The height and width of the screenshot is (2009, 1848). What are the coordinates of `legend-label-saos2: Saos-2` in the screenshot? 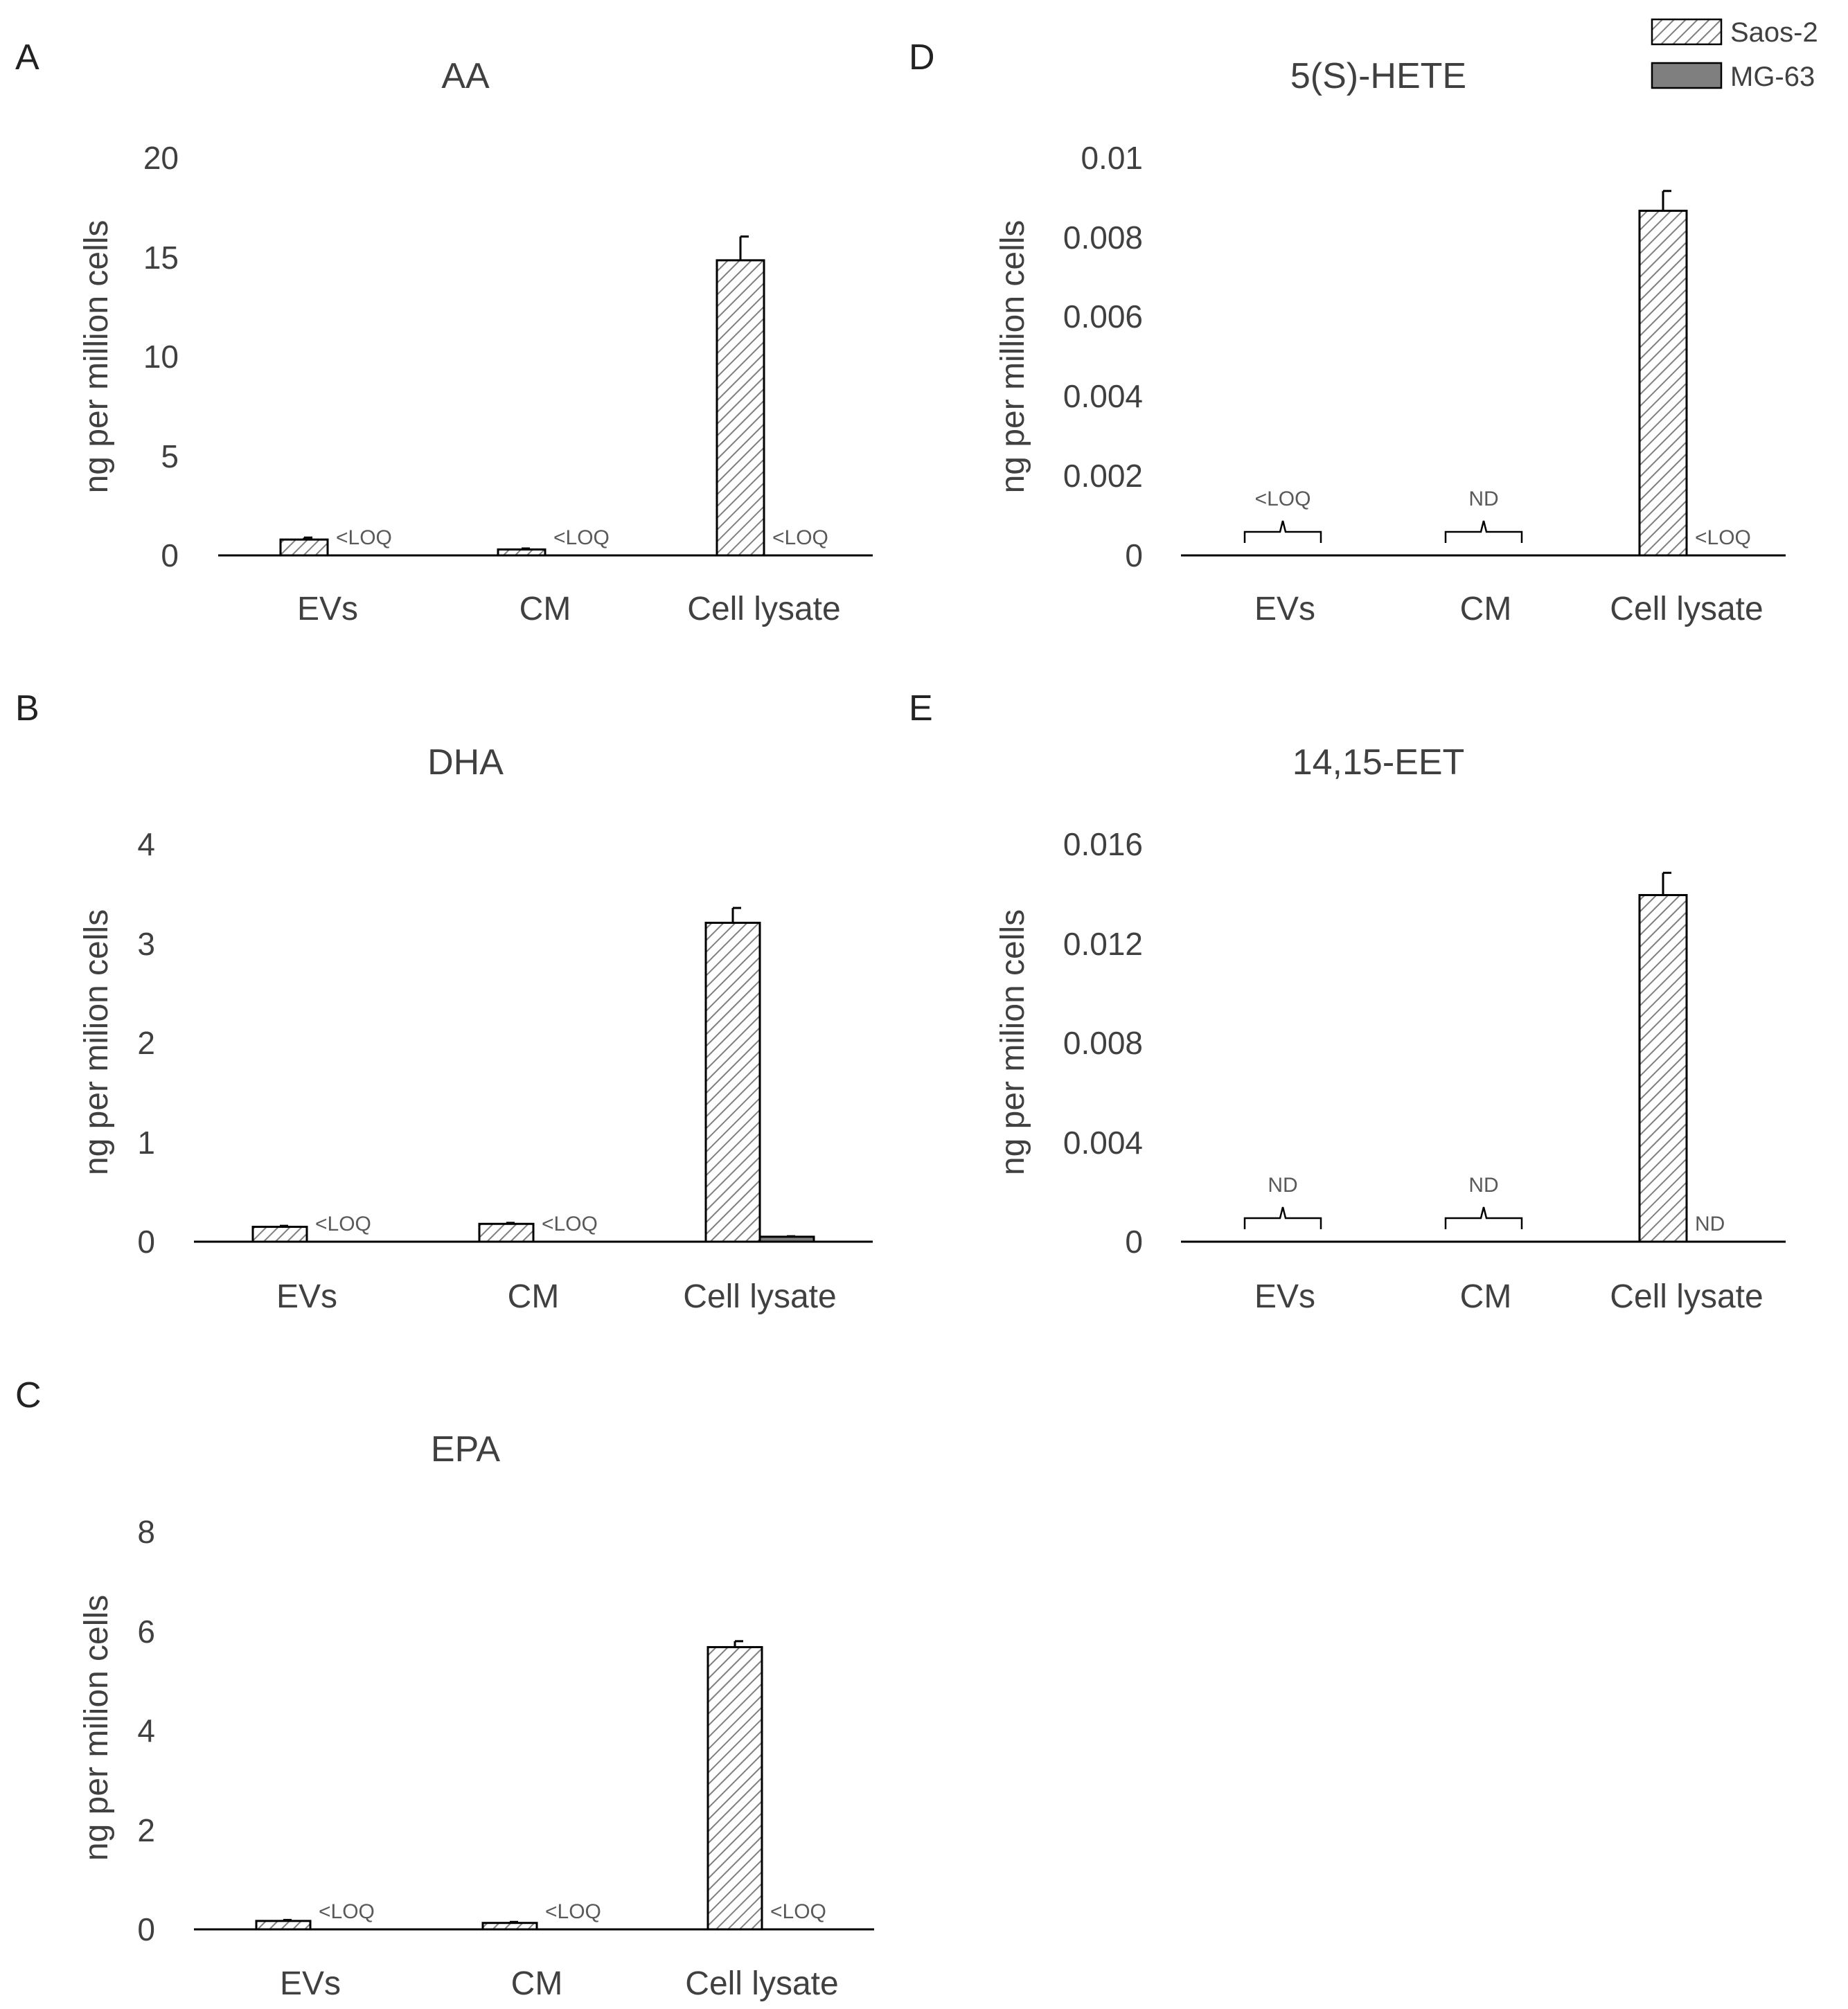 It's located at (1774, 32).